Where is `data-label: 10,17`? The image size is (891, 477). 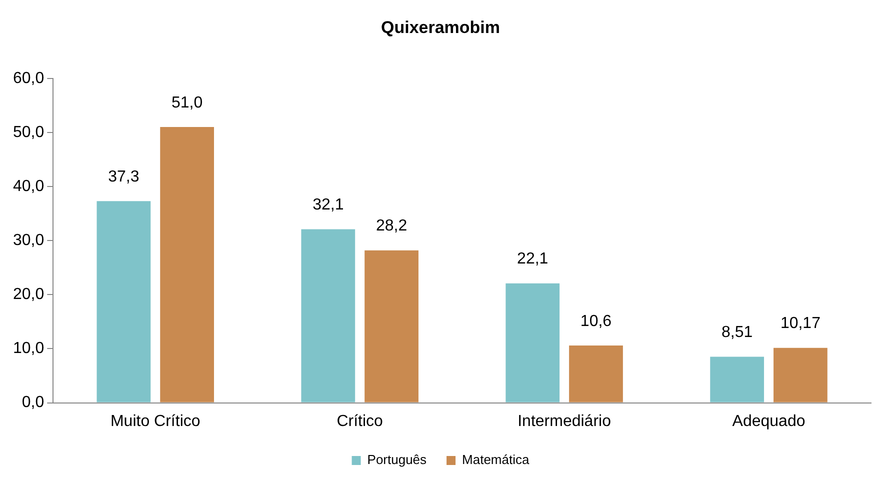
data-label: 10,17 is located at coordinates (800, 323).